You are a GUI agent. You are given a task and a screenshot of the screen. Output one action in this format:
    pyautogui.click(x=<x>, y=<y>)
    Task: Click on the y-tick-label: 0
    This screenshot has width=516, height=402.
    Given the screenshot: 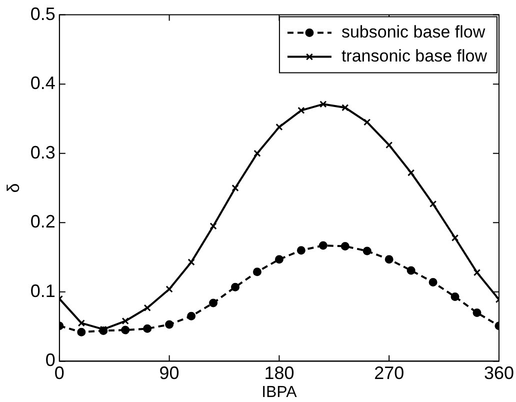 What is the action you would take?
    pyautogui.click(x=50, y=360)
    